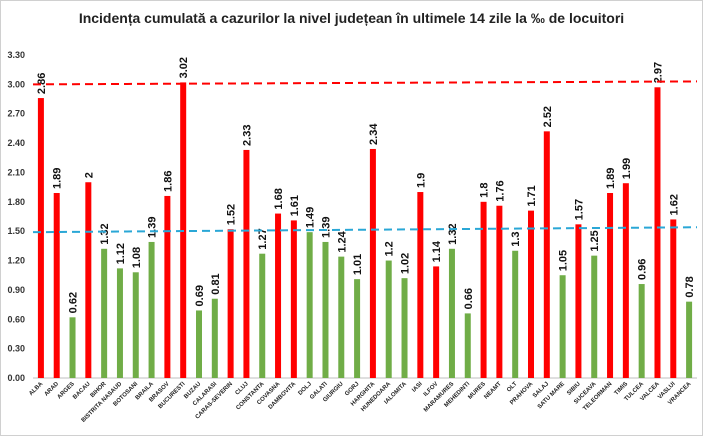 The image size is (703, 436). What do you see at coordinates (390, 248) in the screenshot?
I see `data-label: 1.2` at bounding box center [390, 248].